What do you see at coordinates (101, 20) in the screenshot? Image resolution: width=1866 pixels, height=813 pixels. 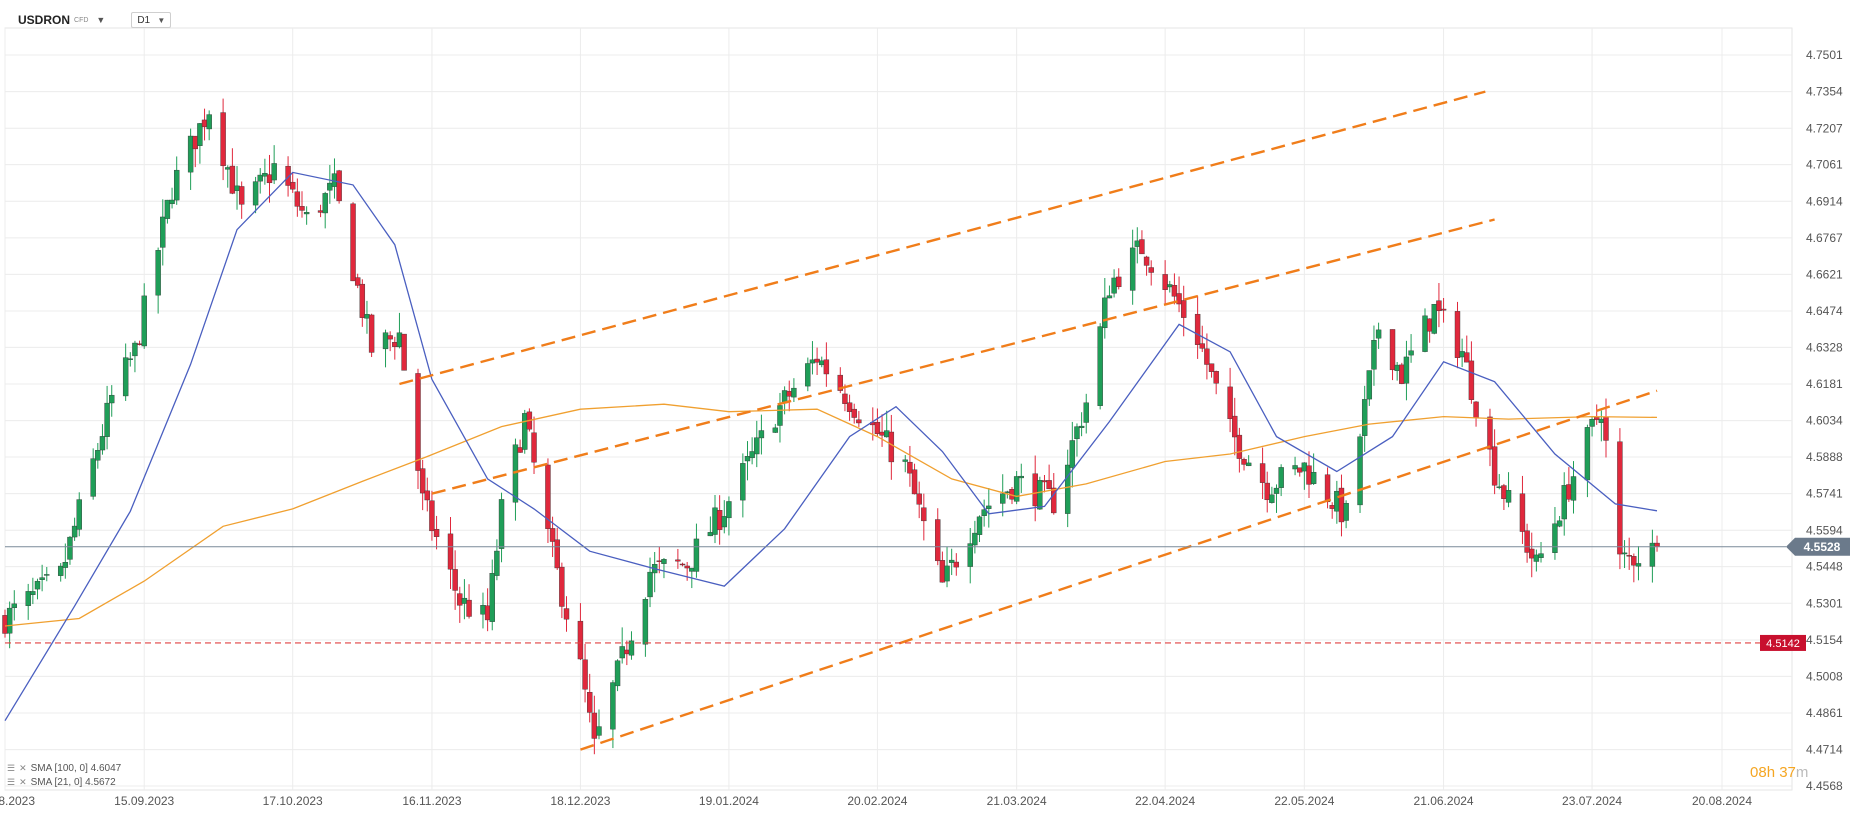 I see `symbol-dropdown-icon: ▼` at bounding box center [101, 20].